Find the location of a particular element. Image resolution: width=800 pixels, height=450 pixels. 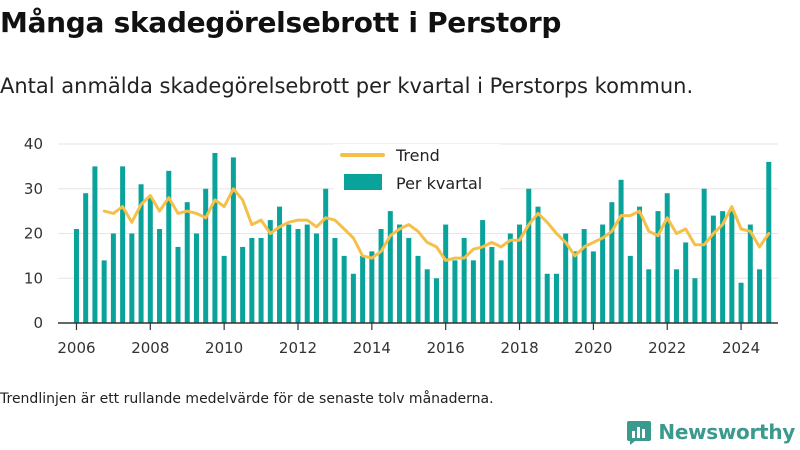

x-tick-label: 2018 is located at coordinates (519, 348).